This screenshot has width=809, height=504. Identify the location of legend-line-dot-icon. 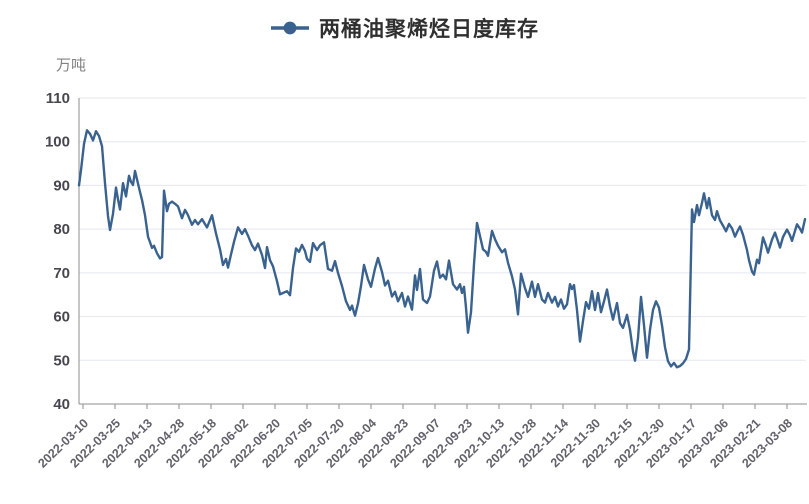
(290, 28).